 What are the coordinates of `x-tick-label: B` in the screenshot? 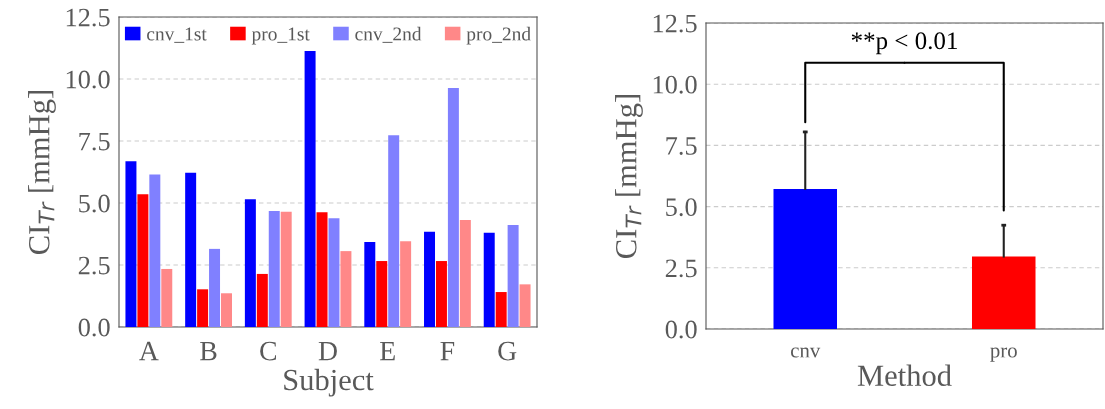 It's located at (208, 351).